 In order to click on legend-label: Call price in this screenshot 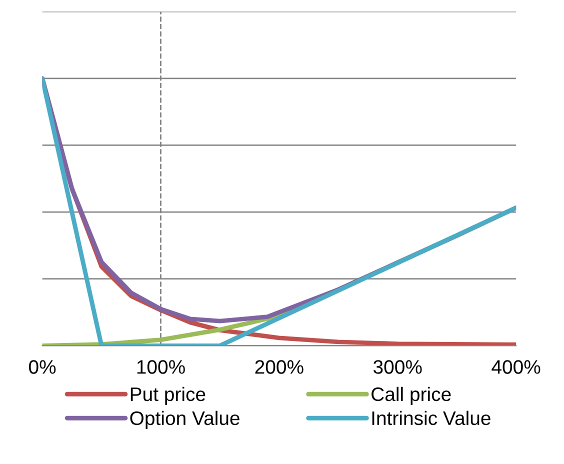, I will do `click(411, 395)`.